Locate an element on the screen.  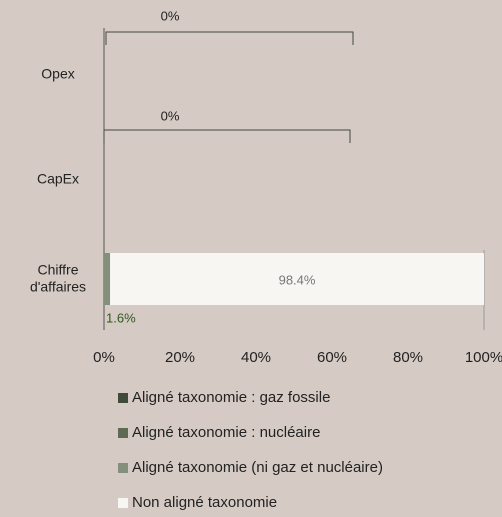
legend-label: Non aligné taxonomie is located at coordinates (204, 502).